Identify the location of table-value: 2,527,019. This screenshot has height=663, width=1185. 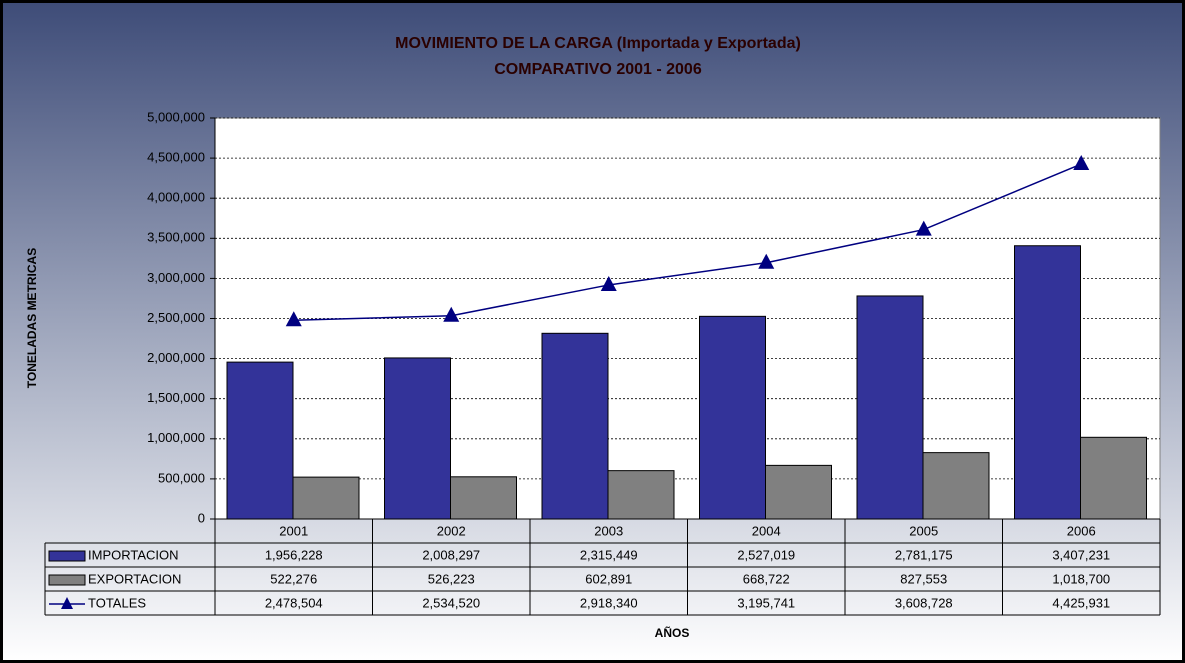
(766, 554).